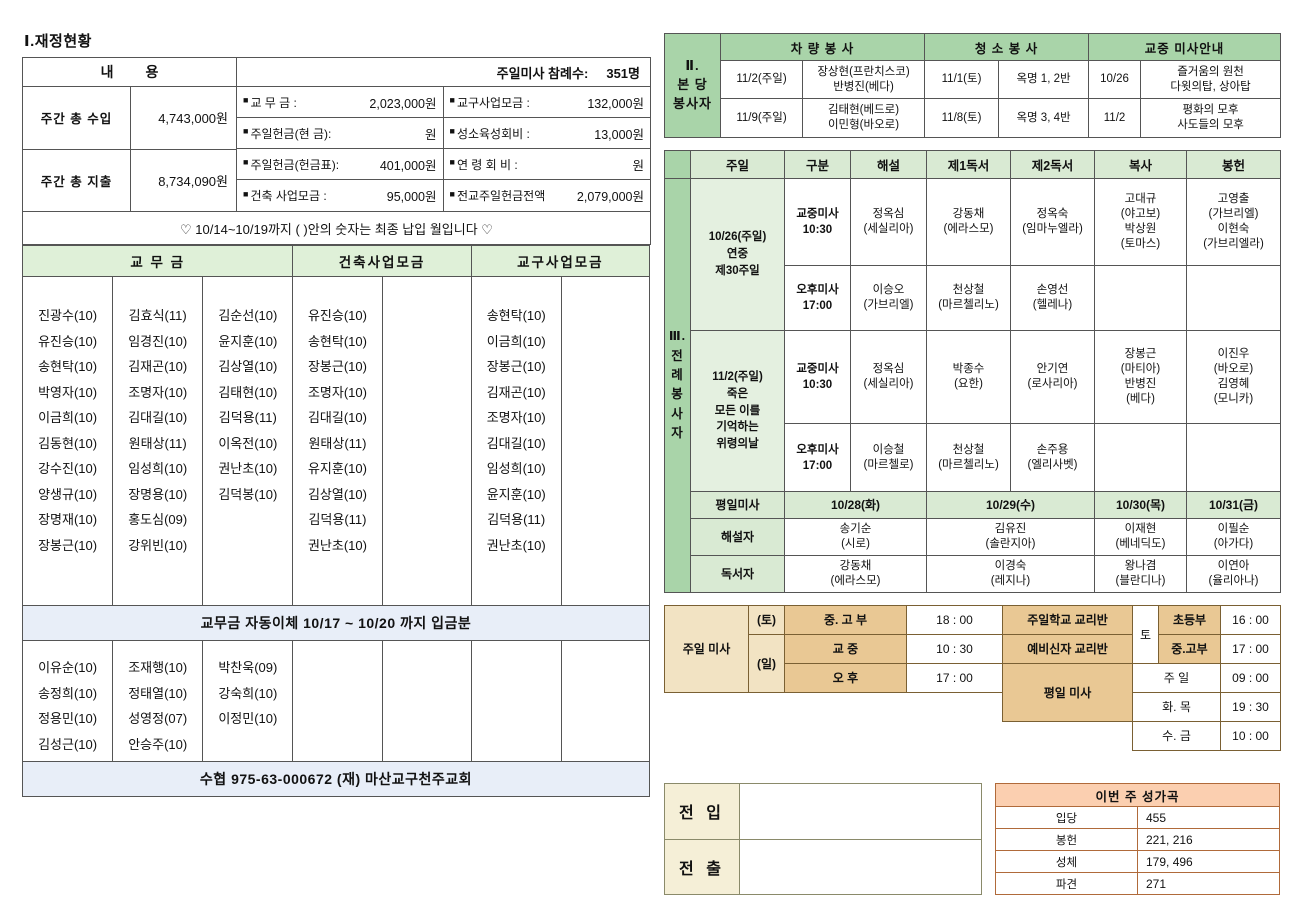  I want to click on weekday-commentator-row: 해설자 송기순 (시로) 김유진 (솔란지아) 이재현 (베네딕도) 이필순 (아가다), so click(973, 536).